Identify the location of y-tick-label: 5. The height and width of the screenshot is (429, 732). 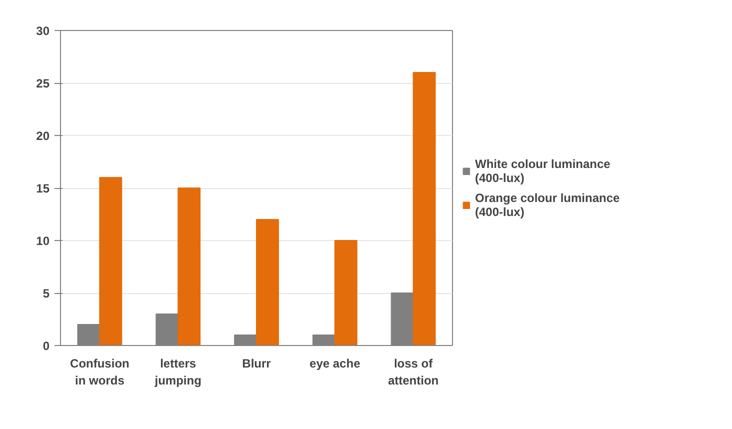
(46, 293).